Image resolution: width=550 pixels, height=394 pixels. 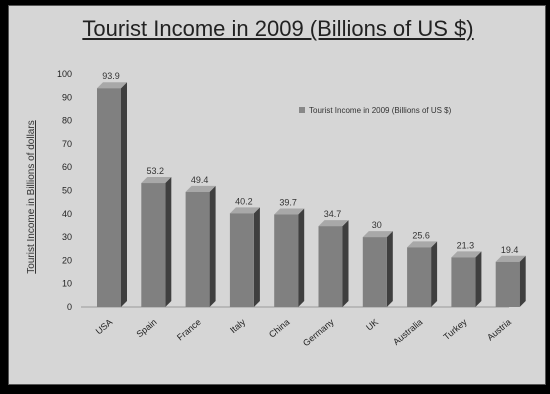 What do you see at coordinates (67, 121) in the screenshot?
I see `y-tick-label: 80` at bounding box center [67, 121].